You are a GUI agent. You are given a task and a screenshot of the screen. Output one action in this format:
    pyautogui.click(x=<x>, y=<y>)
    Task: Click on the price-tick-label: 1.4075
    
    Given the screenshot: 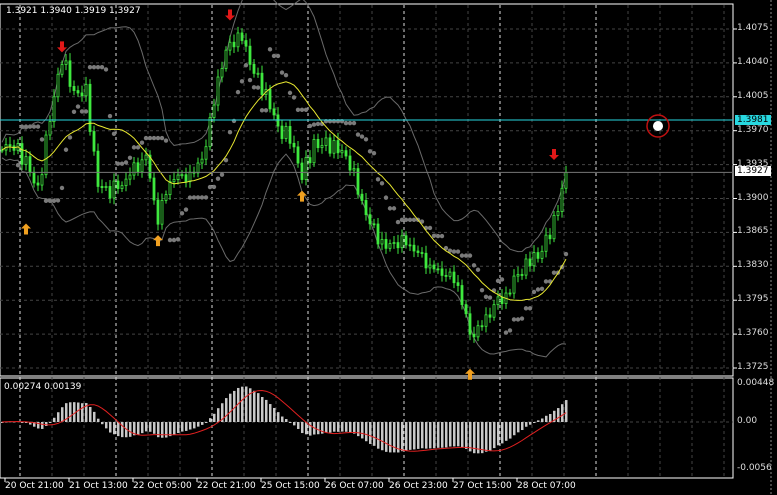 What is the action you would take?
    pyautogui.click(x=753, y=28)
    